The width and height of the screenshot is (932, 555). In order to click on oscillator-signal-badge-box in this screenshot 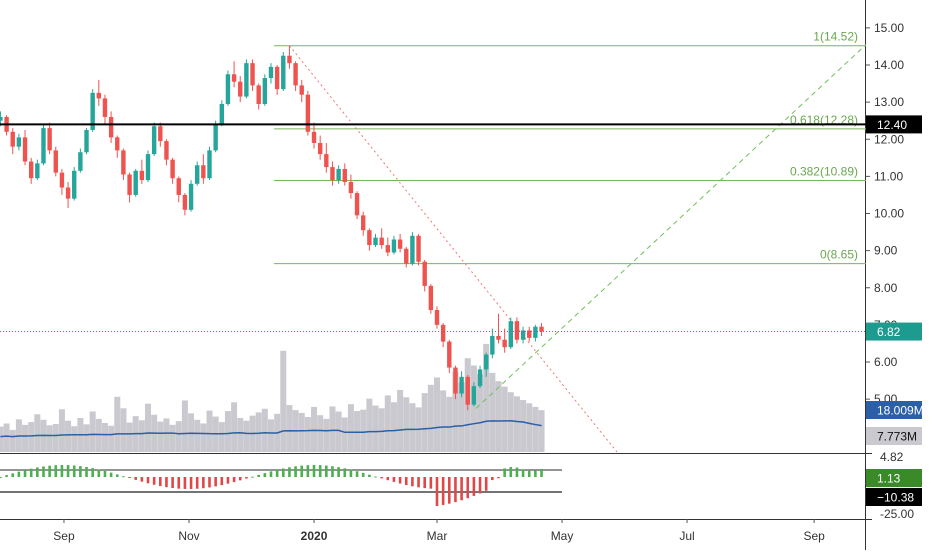, I will do `click(894, 497)`.